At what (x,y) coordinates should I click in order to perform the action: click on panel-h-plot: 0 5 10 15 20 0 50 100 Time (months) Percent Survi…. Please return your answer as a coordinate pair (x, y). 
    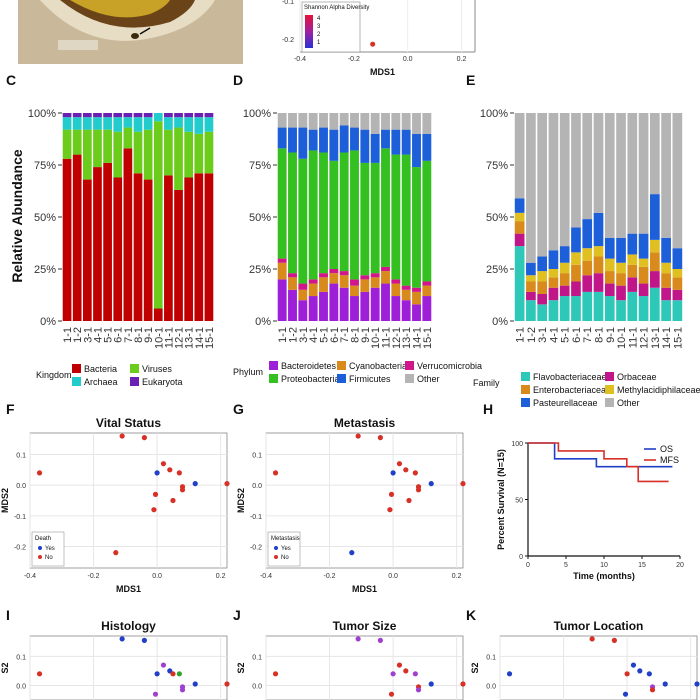
    Looking at the image, I should click on (590, 511).